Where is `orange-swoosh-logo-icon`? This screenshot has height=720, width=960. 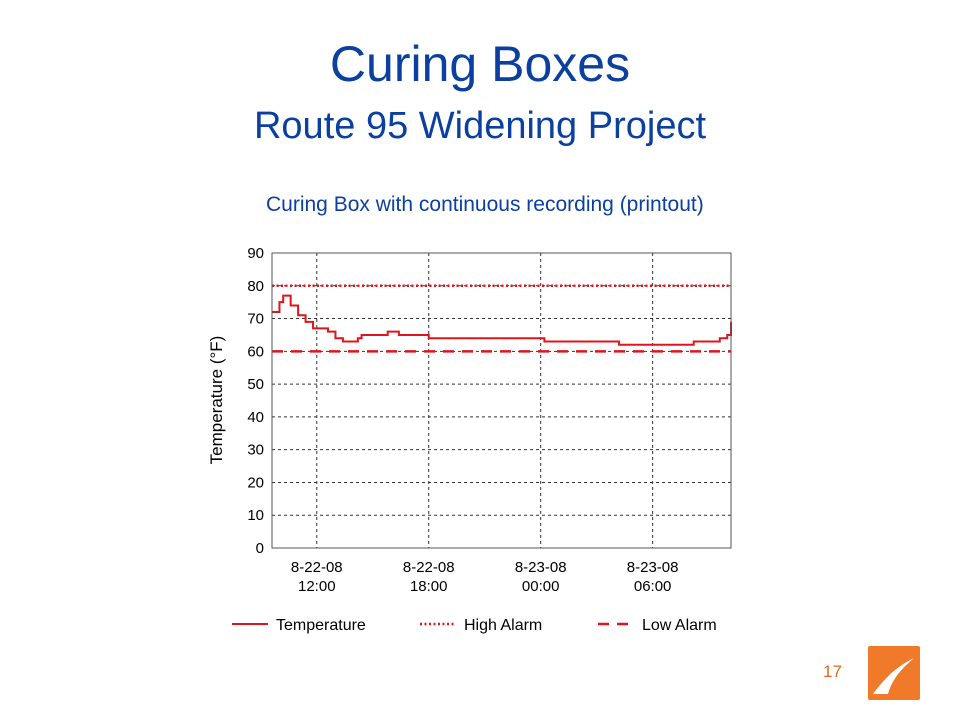
orange-swoosh-logo-icon is located at coordinates (894, 673).